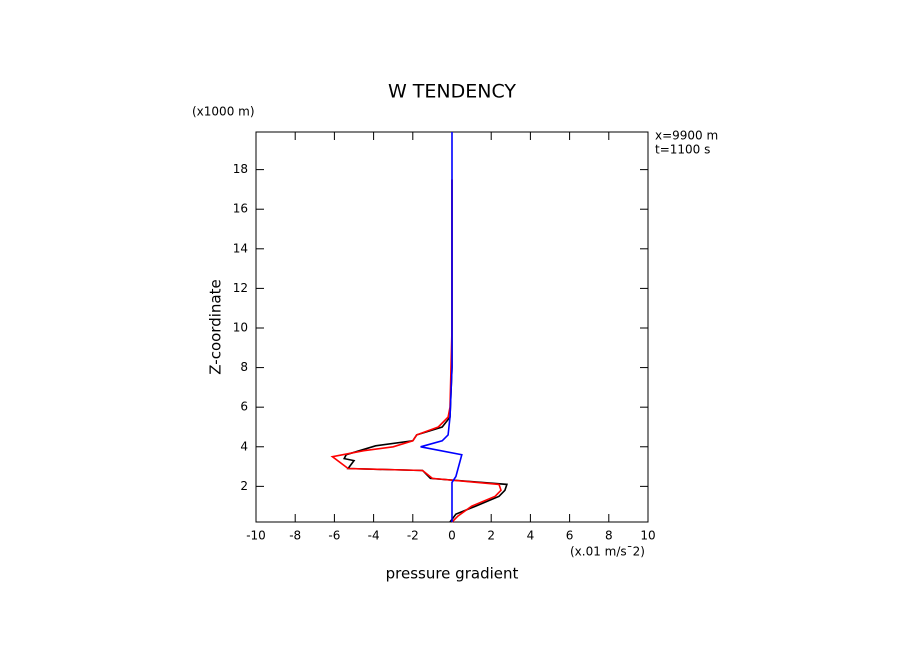  What do you see at coordinates (452, 92) in the screenshot?
I see `chart-title: W TENDENCY` at bounding box center [452, 92].